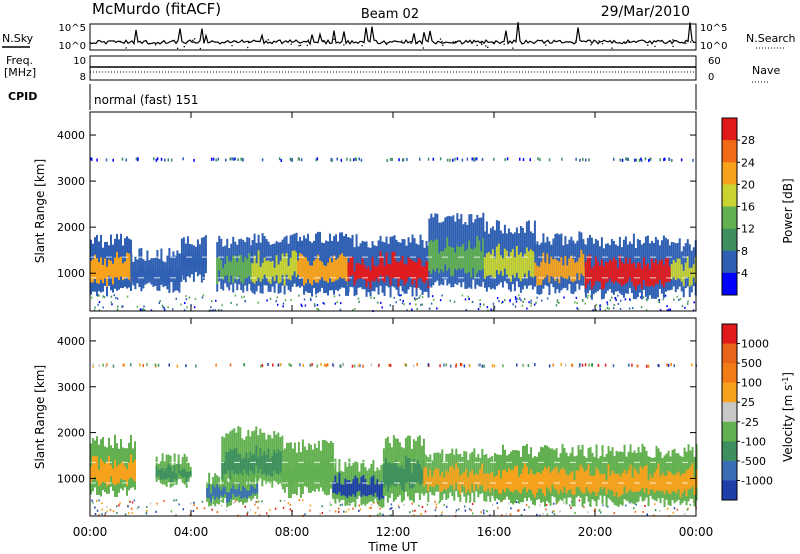  Describe the element at coordinates (713, 28) in the screenshot. I see `nsearch-tick-top: 10^5` at that location.